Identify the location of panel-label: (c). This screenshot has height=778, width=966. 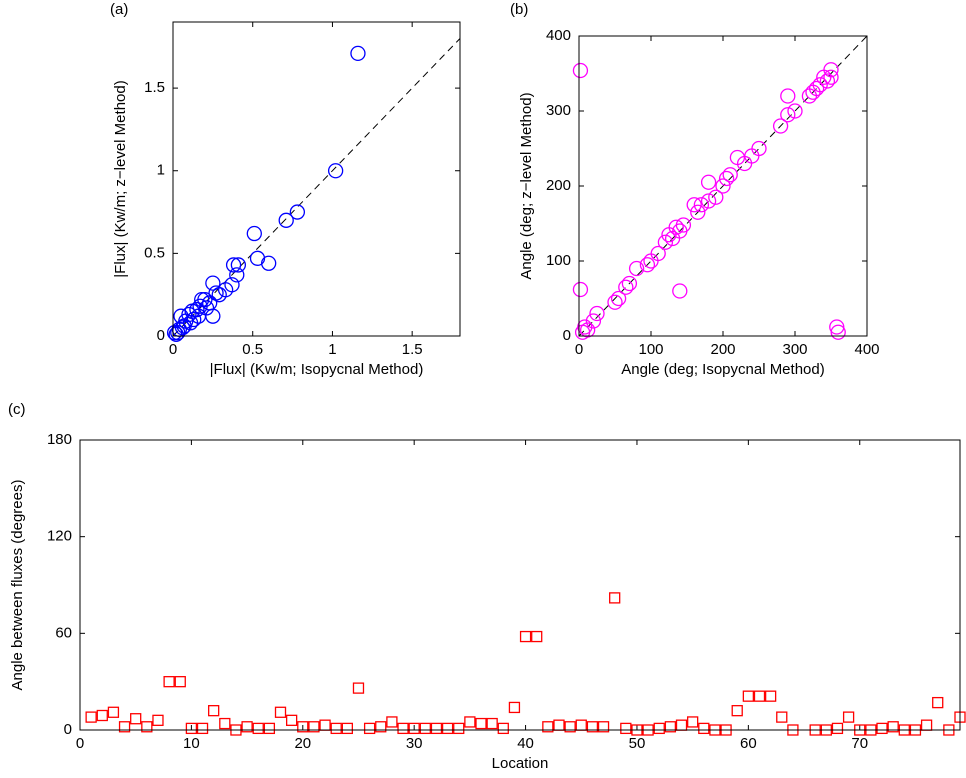
(17, 409).